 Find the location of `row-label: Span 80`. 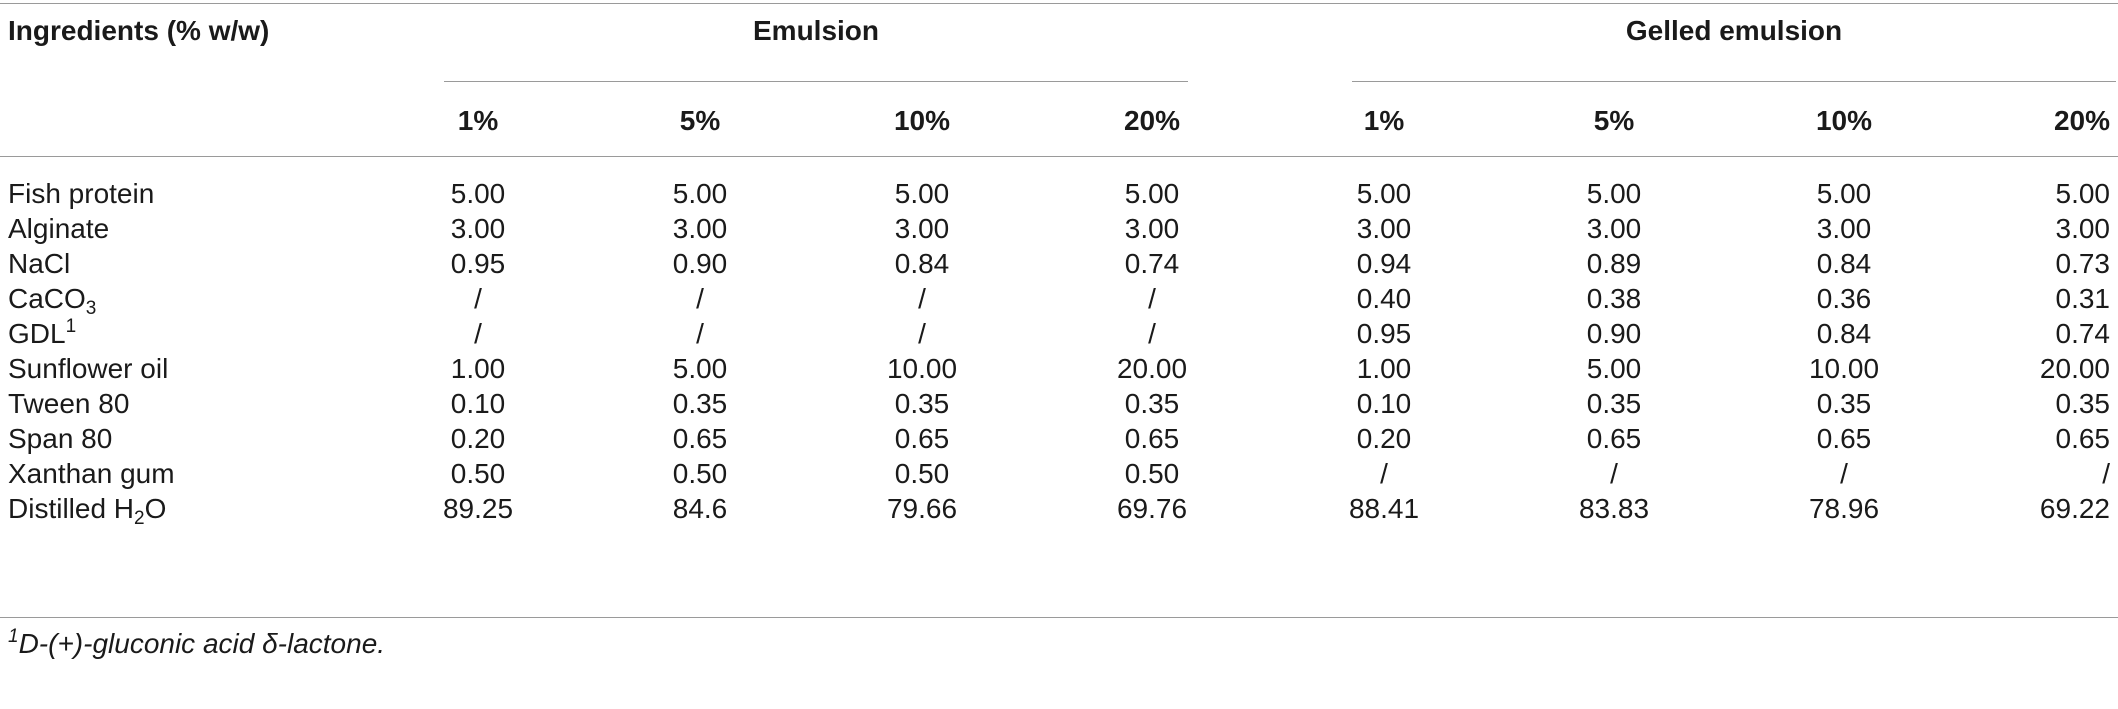

row-label: Span 80 is located at coordinates (60, 438).